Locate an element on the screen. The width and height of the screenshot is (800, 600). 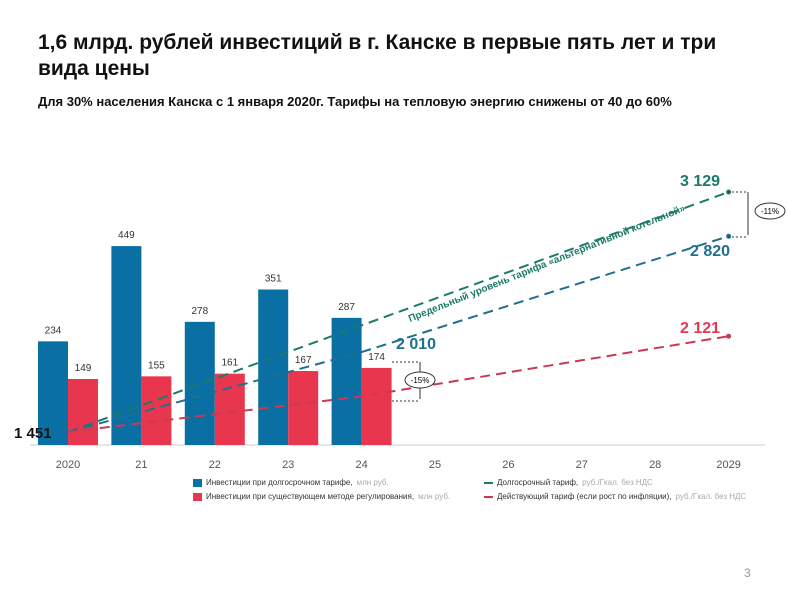
x-tick-label: 2029 is located at coordinates (728, 465).